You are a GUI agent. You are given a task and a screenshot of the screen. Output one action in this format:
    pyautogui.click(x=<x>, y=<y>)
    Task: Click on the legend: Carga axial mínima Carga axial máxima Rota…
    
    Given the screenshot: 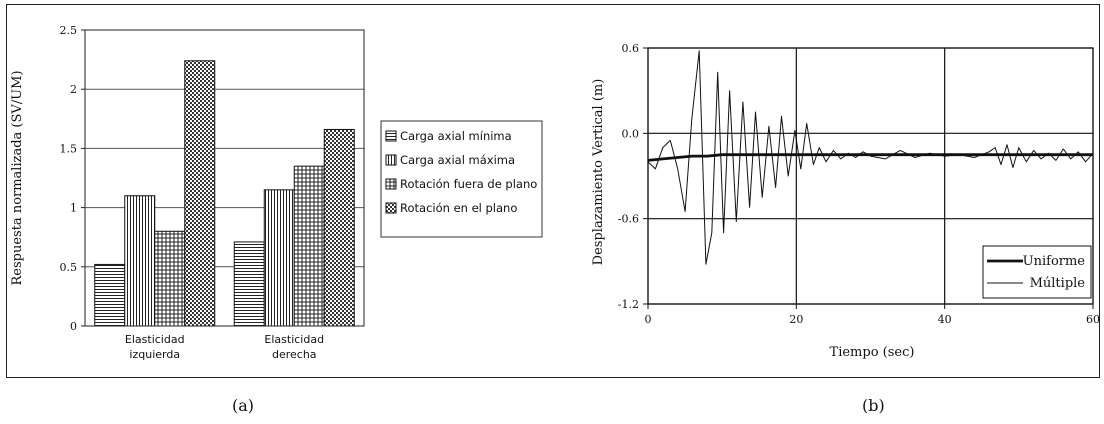 What is the action you would take?
    pyautogui.click(x=461, y=179)
    